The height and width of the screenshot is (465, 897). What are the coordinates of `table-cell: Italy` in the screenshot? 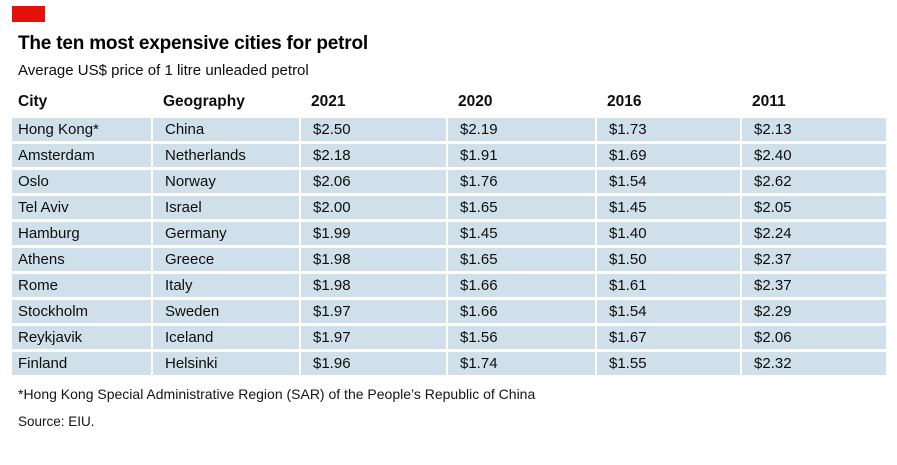 It's located at (225, 287).